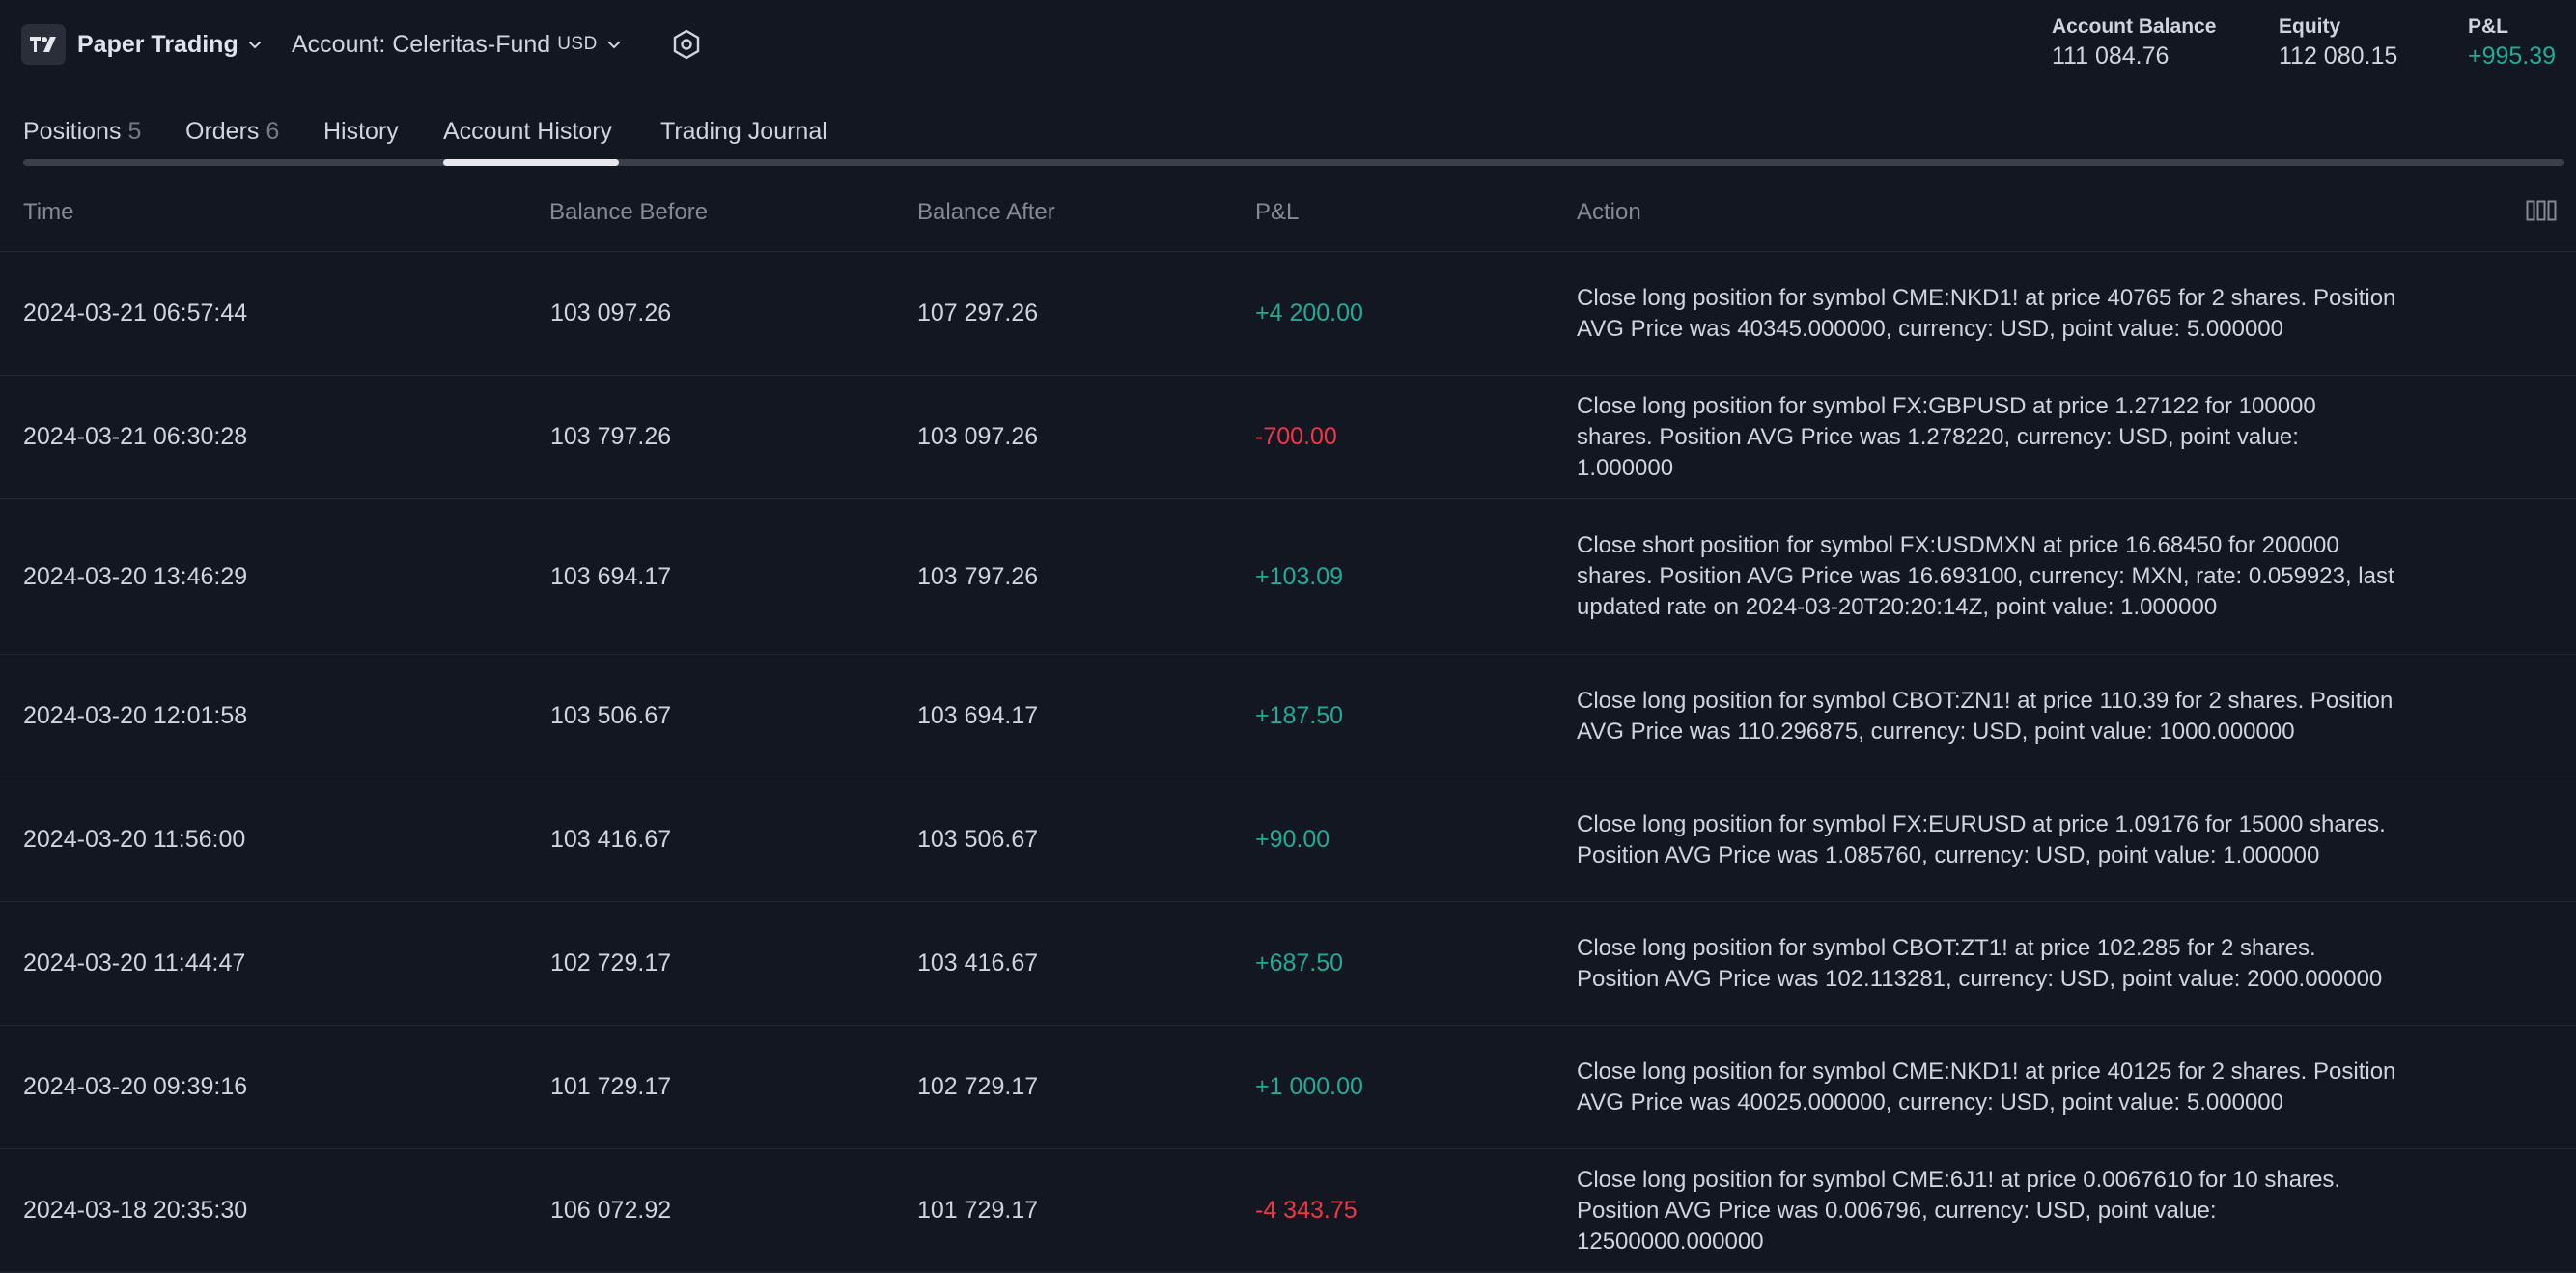  I want to click on tab-positions-count: 5, so click(135, 131).